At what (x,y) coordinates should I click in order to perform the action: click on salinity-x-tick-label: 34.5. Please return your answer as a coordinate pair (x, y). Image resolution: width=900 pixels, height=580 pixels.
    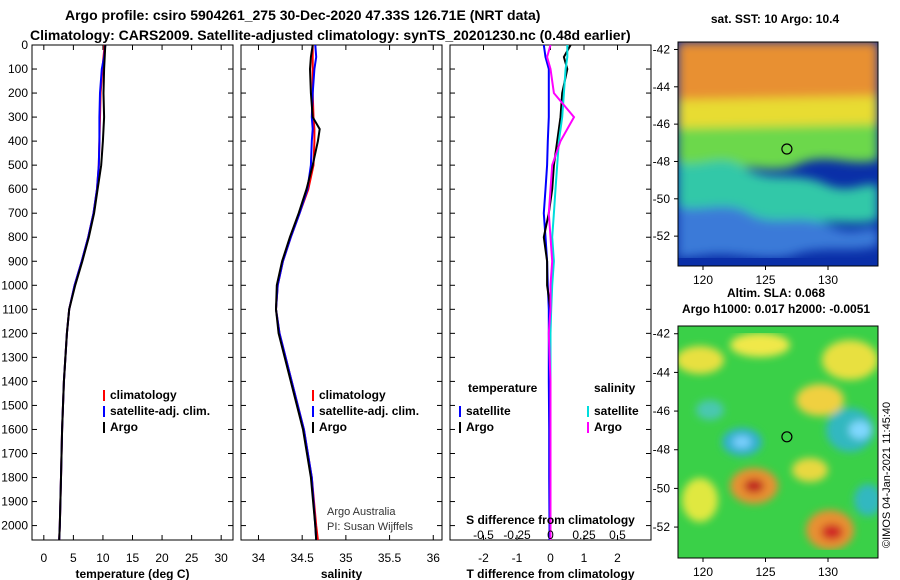
    Looking at the image, I should click on (302, 558).